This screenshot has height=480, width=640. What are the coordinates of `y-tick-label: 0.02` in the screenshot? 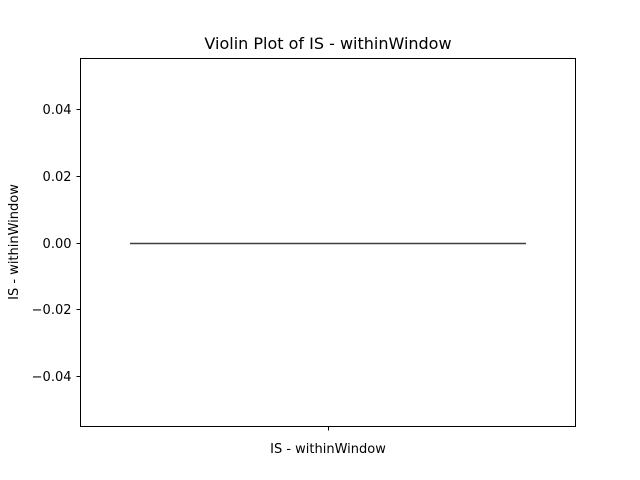 It's located at (57, 177).